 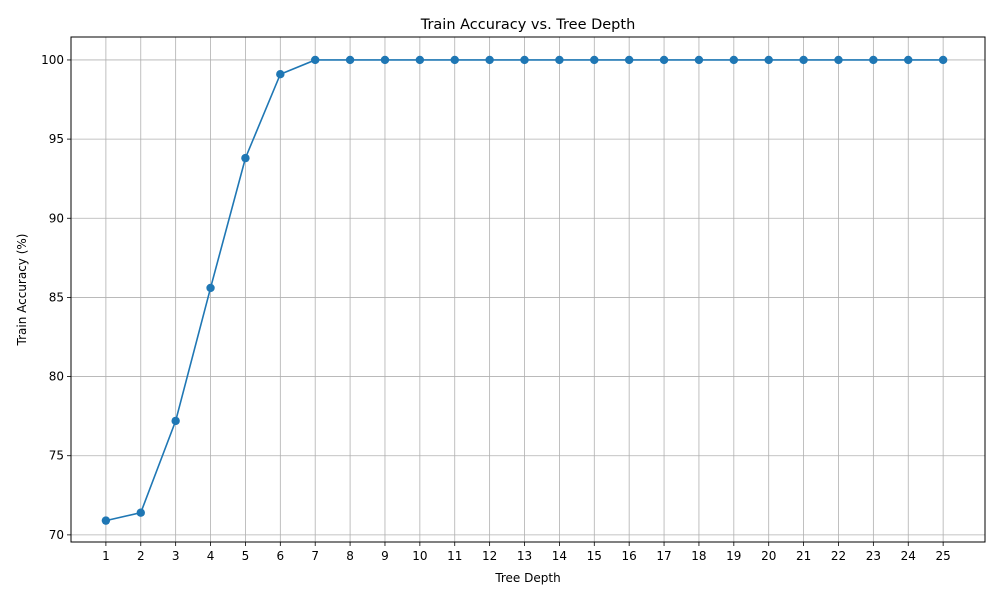 I want to click on y-tick-label: 80, so click(x=56, y=377).